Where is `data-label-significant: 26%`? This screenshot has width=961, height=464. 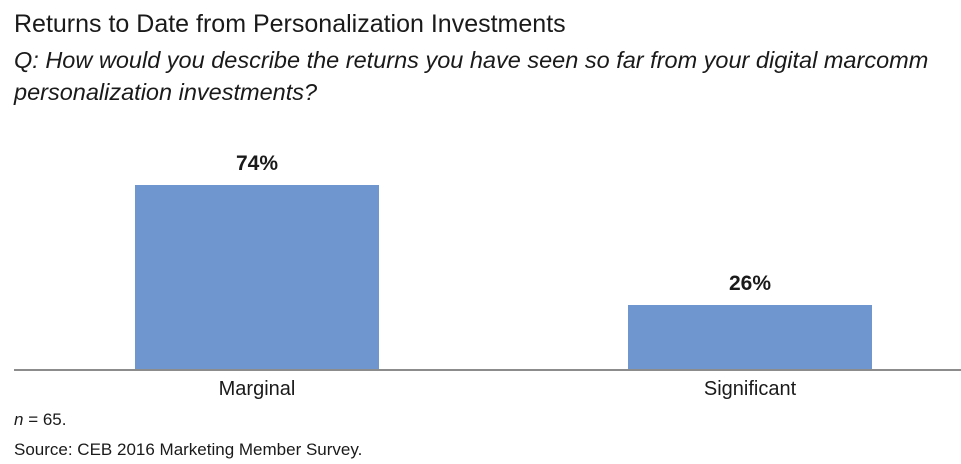
data-label-significant: 26% is located at coordinates (750, 283).